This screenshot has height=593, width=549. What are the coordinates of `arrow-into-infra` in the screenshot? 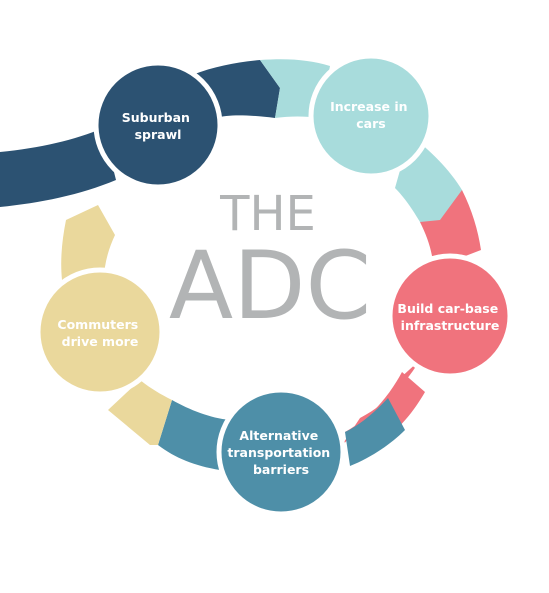 It's located at (450, 225).